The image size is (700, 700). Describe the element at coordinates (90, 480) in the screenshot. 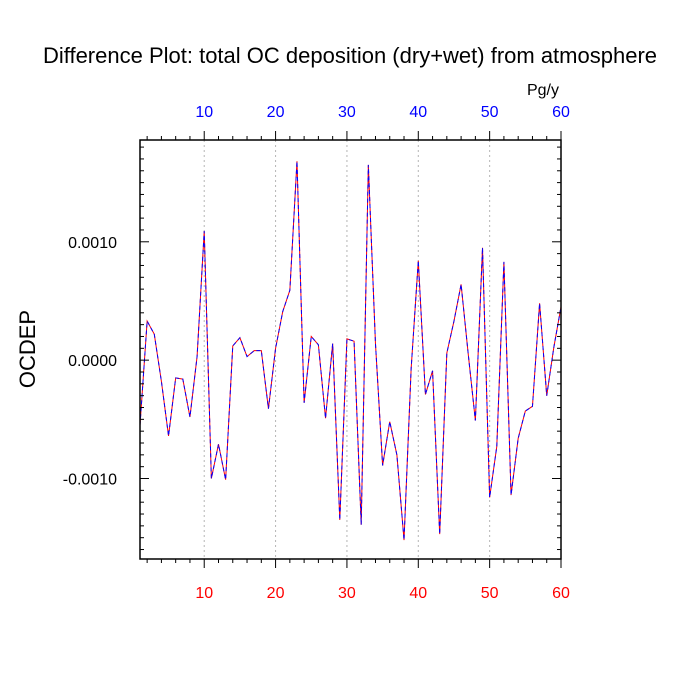

I see `y-tick-label: -0.0010` at that location.